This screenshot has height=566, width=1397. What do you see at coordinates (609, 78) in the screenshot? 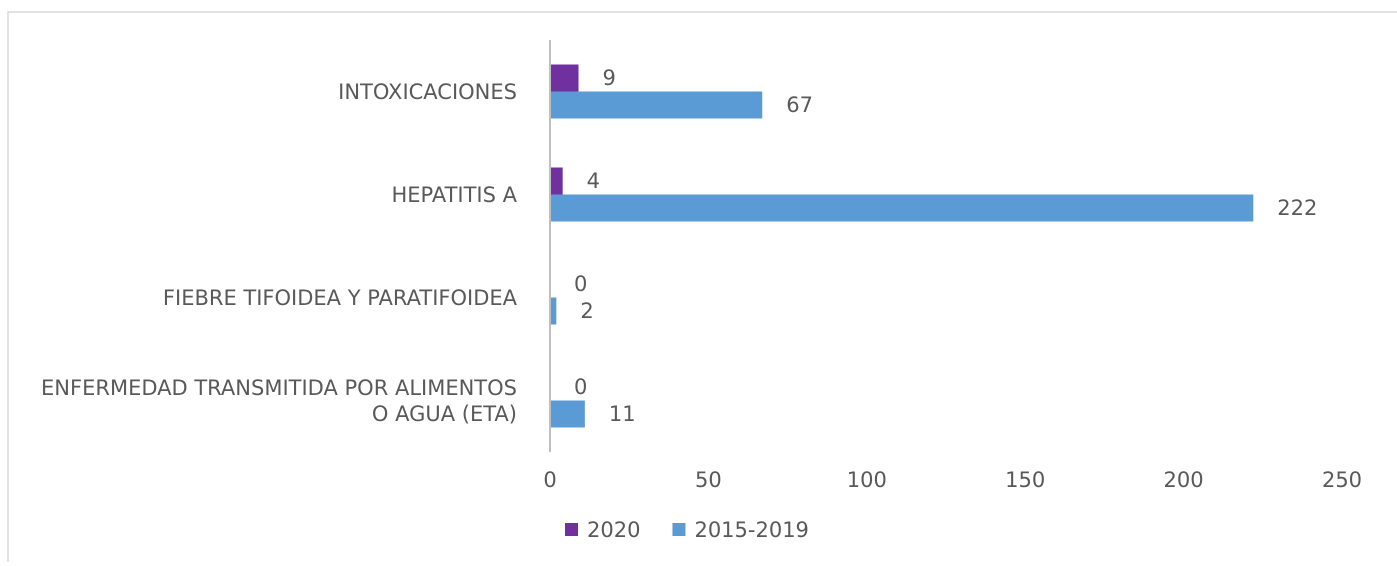
I see `data-label: 9` at bounding box center [609, 78].